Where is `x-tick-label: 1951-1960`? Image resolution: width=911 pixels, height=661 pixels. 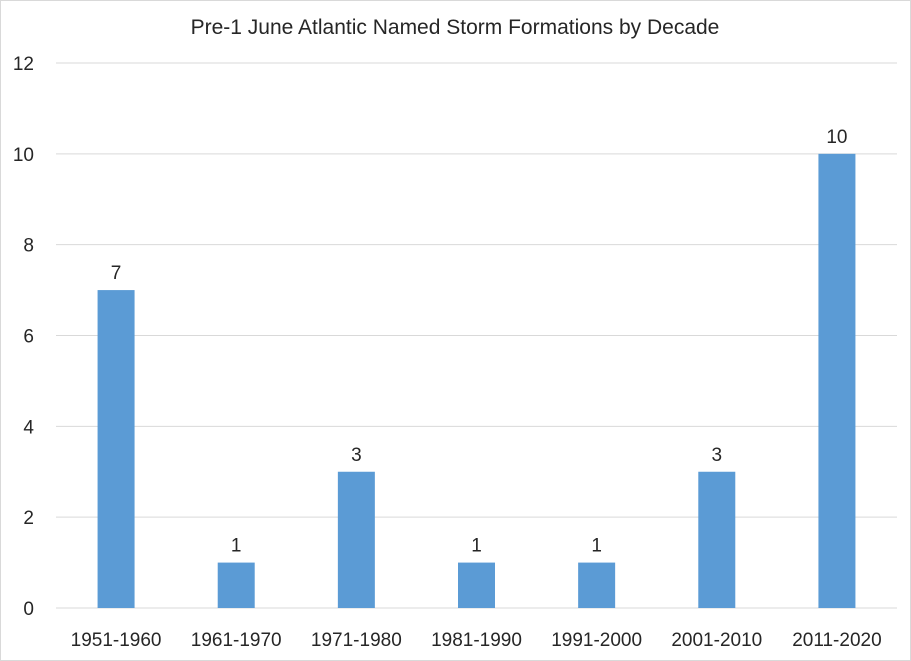
x-tick-label: 1951-1960 is located at coordinates (116, 640).